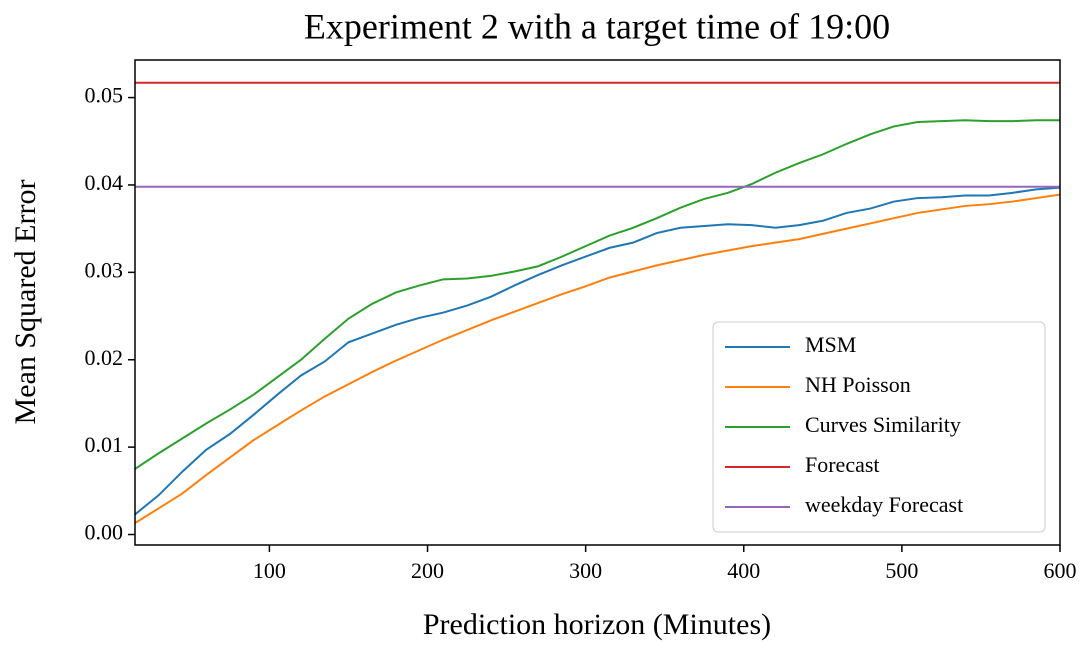  I want to click on x-tick-label: 400, so click(743, 570).